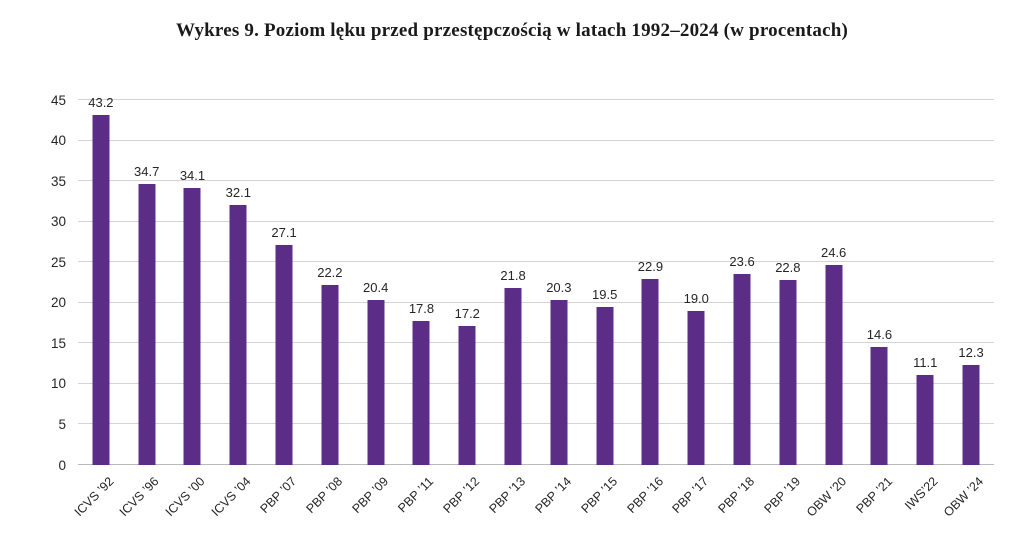  What do you see at coordinates (58, 262) in the screenshot?
I see `y-tick-label: 25` at bounding box center [58, 262].